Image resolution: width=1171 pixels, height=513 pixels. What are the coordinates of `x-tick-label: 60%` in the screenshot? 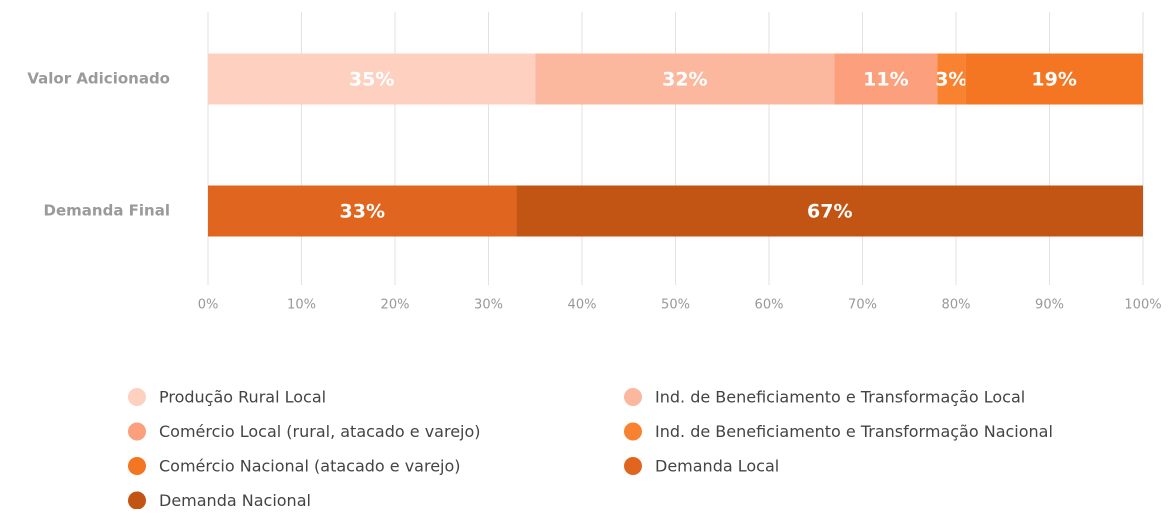 It's located at (769, 305).